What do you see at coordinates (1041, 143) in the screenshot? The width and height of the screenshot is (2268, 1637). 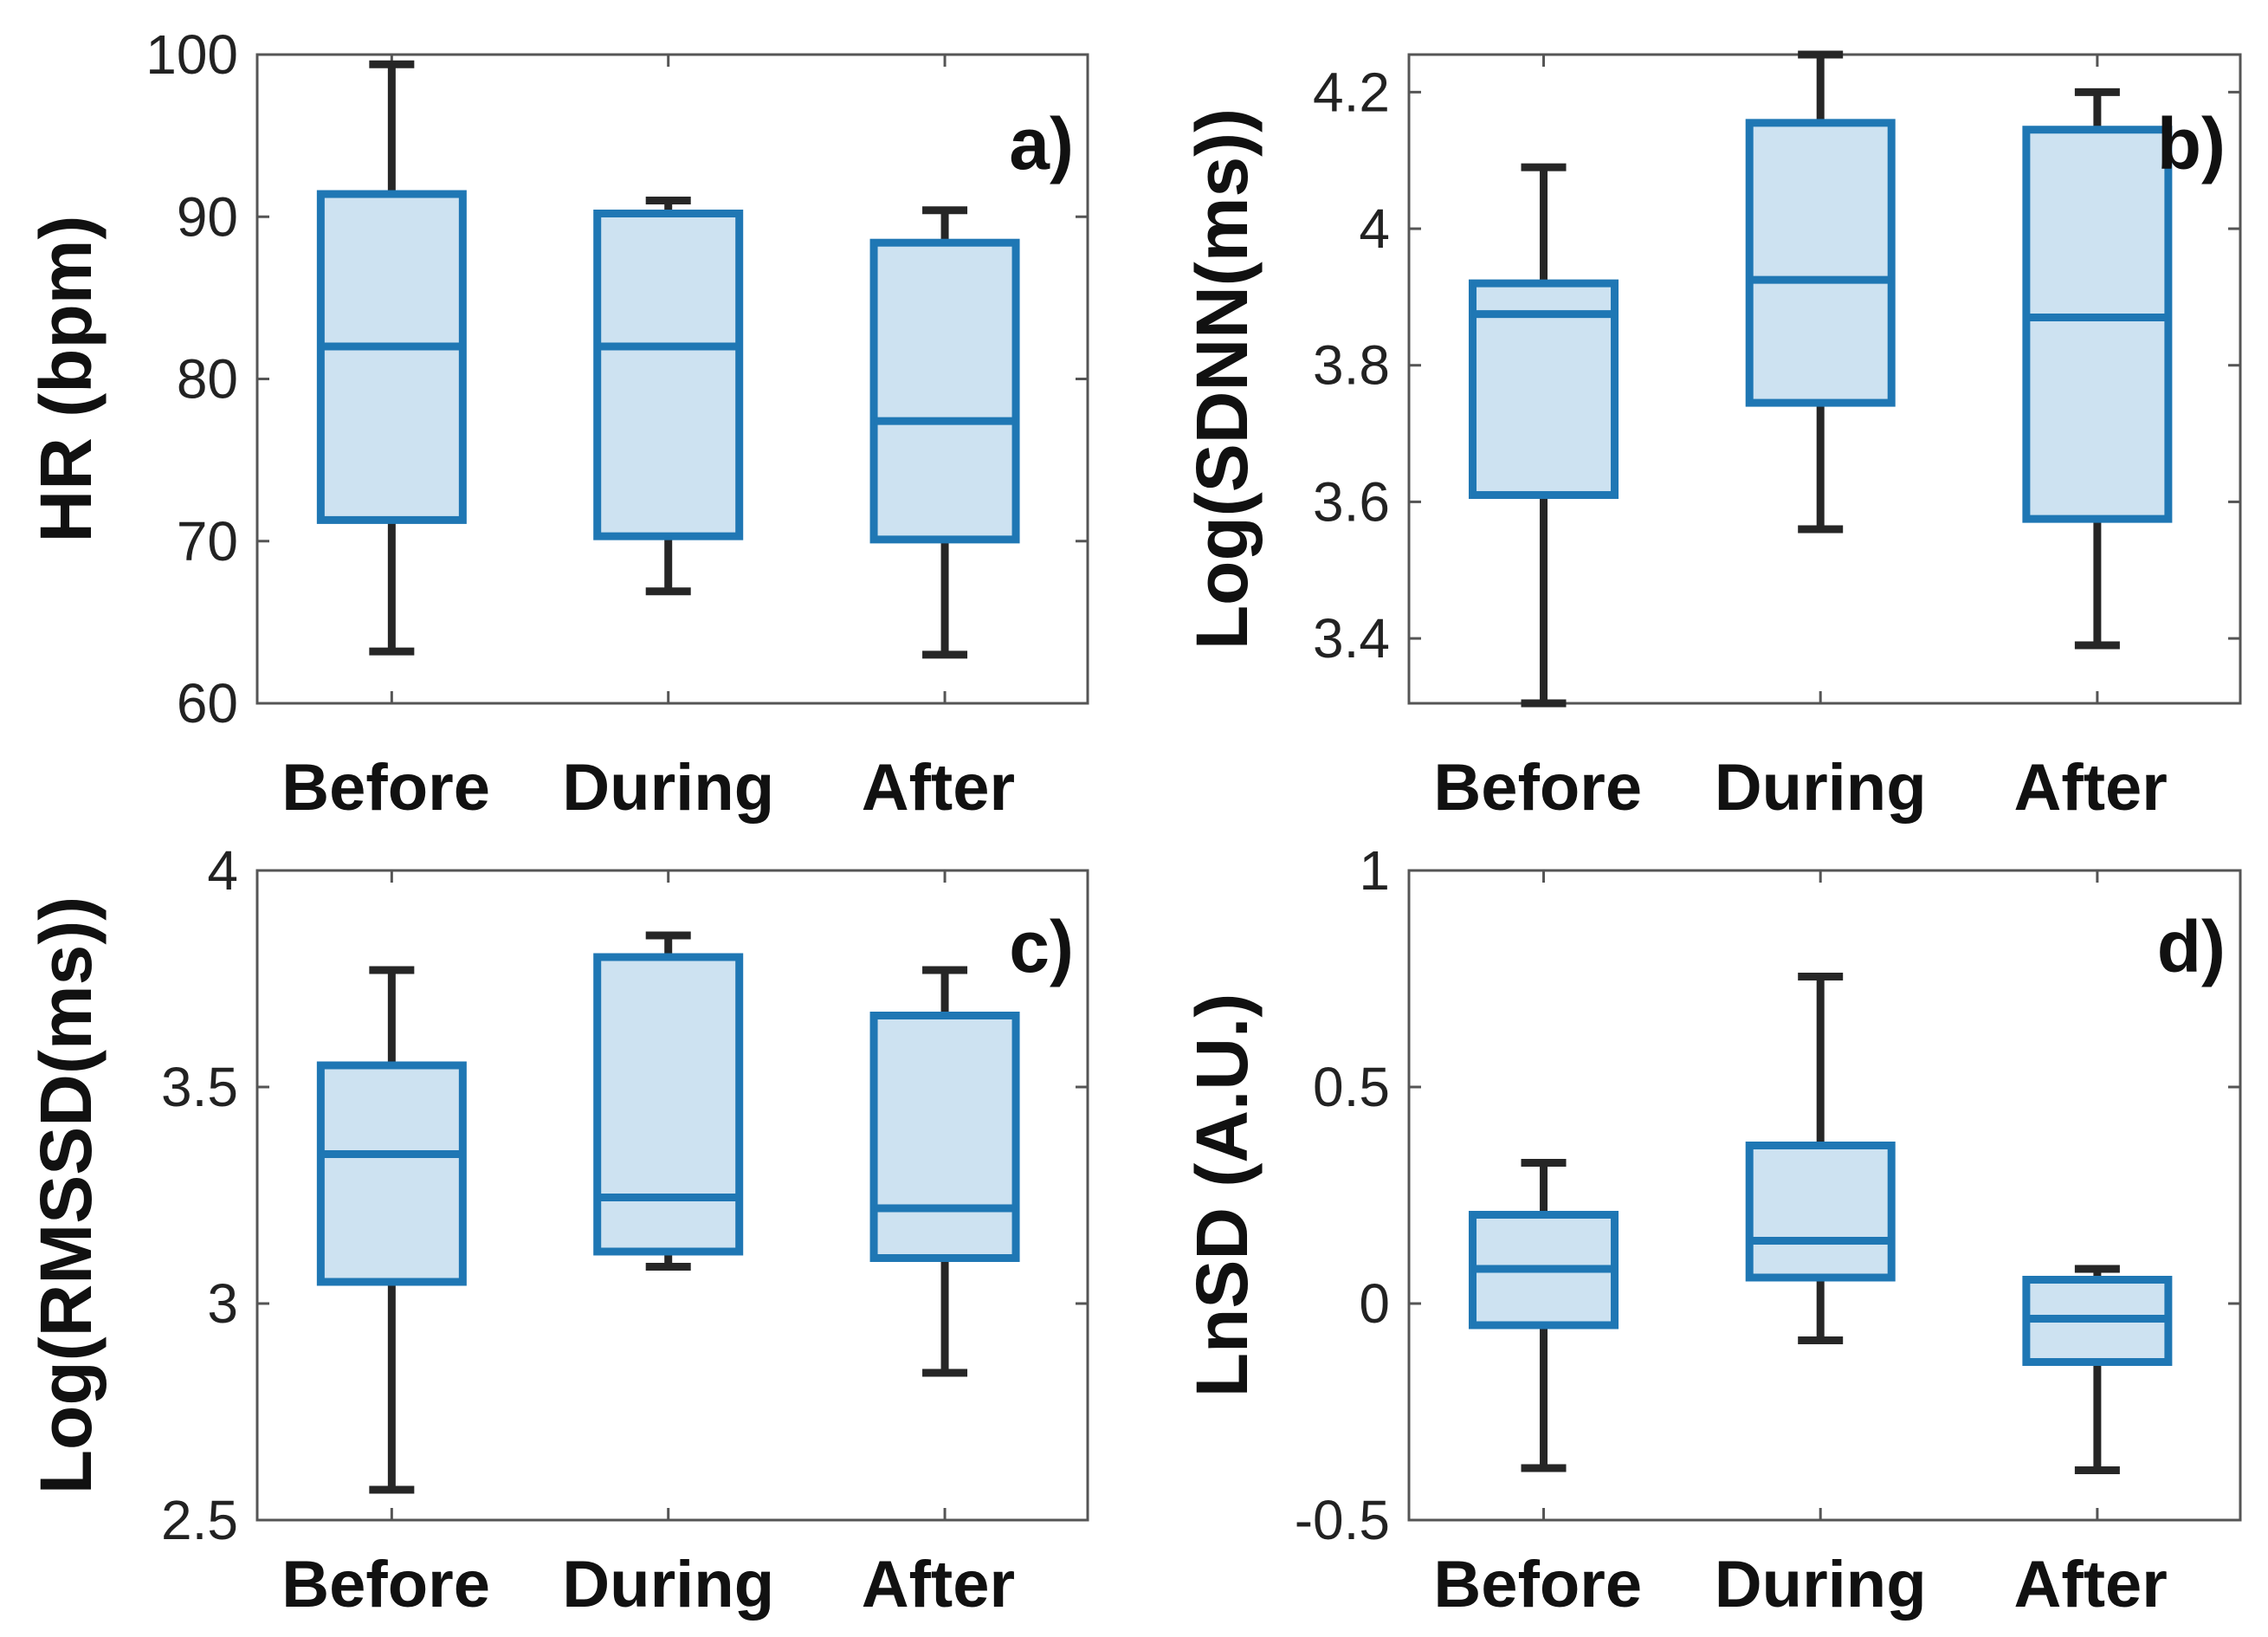 I see `panel-label: a)` at bounding box center [1041, 143].